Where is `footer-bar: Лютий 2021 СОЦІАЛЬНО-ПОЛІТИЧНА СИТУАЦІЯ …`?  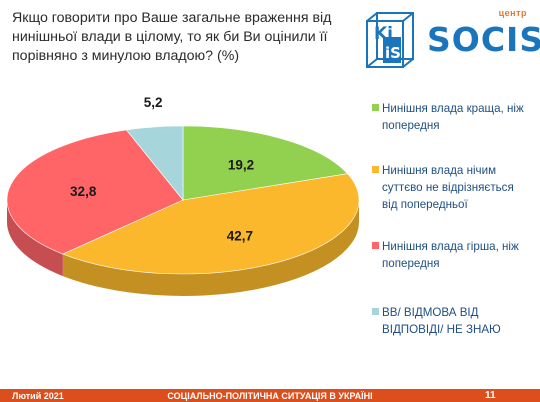 footer-bar: Лютий 2021 СОЦІАЛЬНО-ПОЛІТИЧНА СИТУАЦІЯ … is located at coordinates (270, 395).